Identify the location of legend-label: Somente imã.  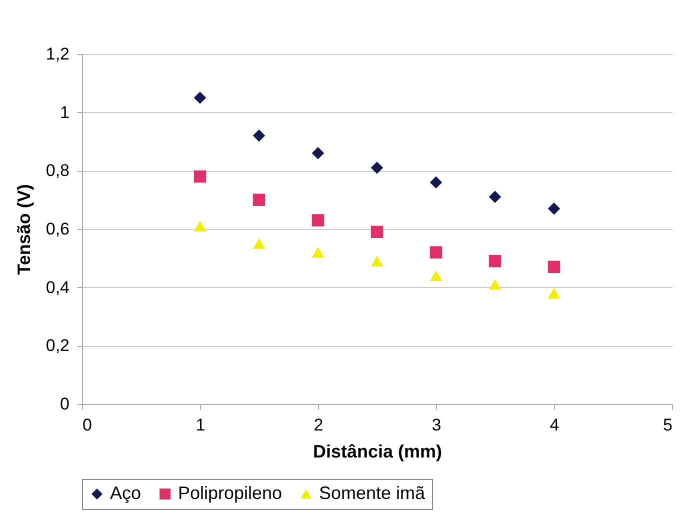
(372, 493).